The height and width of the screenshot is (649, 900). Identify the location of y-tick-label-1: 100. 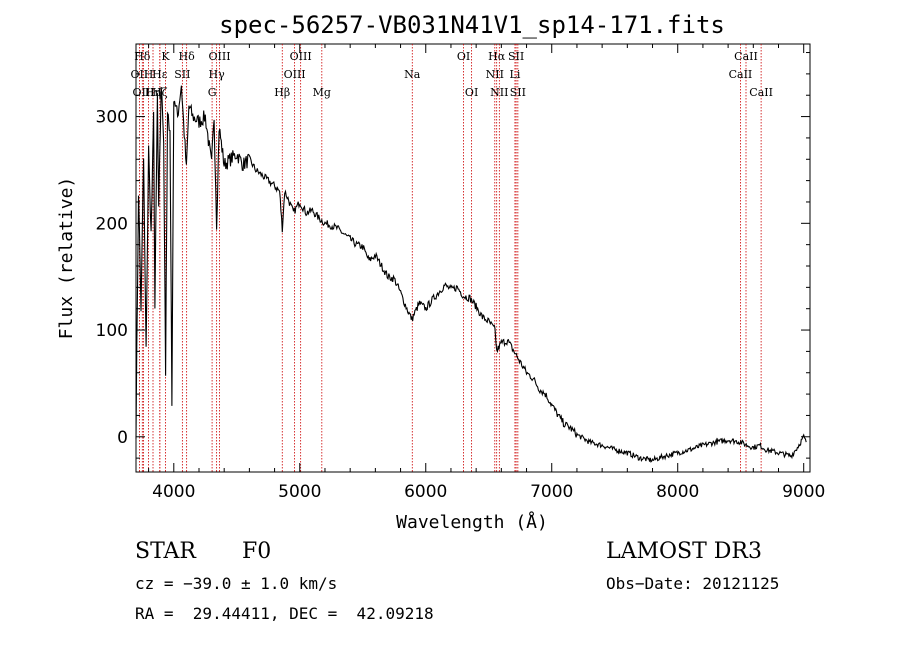
(112, 331).